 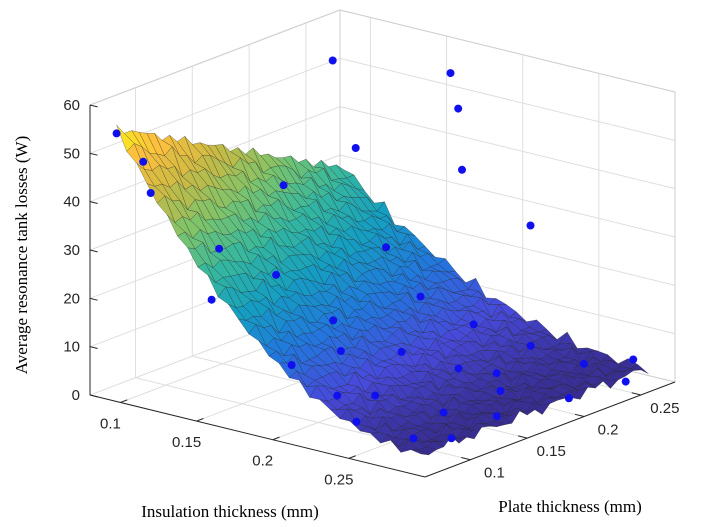 I want to click on y-axis-line, so click(x=550, y=429).